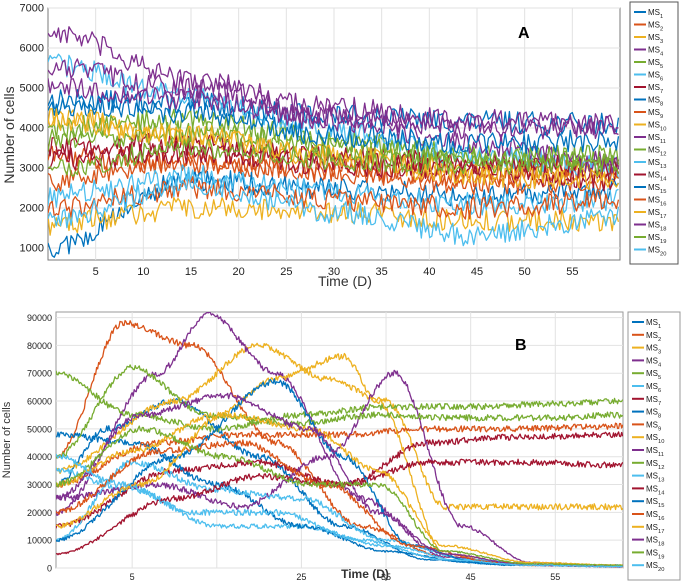 Image resolution: width=685 pixels, height=585 pixels. What do you see at coordinates (286, 272) in the screenshot?
I see `a-x-tick-label: 25` at bounding box center [286, 272].